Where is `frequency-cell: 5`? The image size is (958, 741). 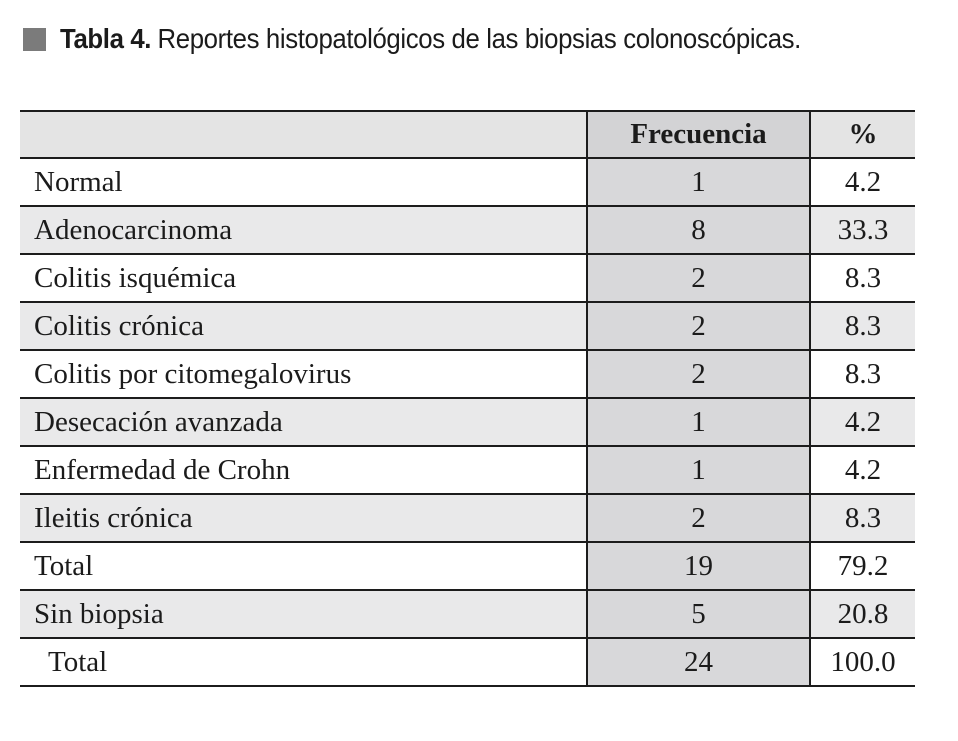
frequency-cell: 5 is located at coordinates (698, 614).